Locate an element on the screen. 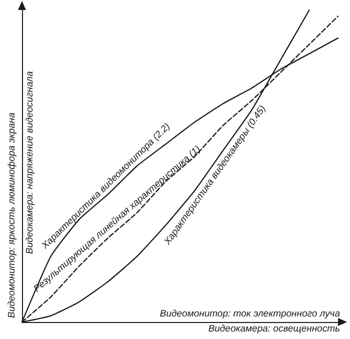 The height and width of the screenshot is (339, 350). y-axis-title: Видеомонитор: яркость люминофора экрана Видеокамера: напряжение видеосигнала is located at coordinates (21, 194).